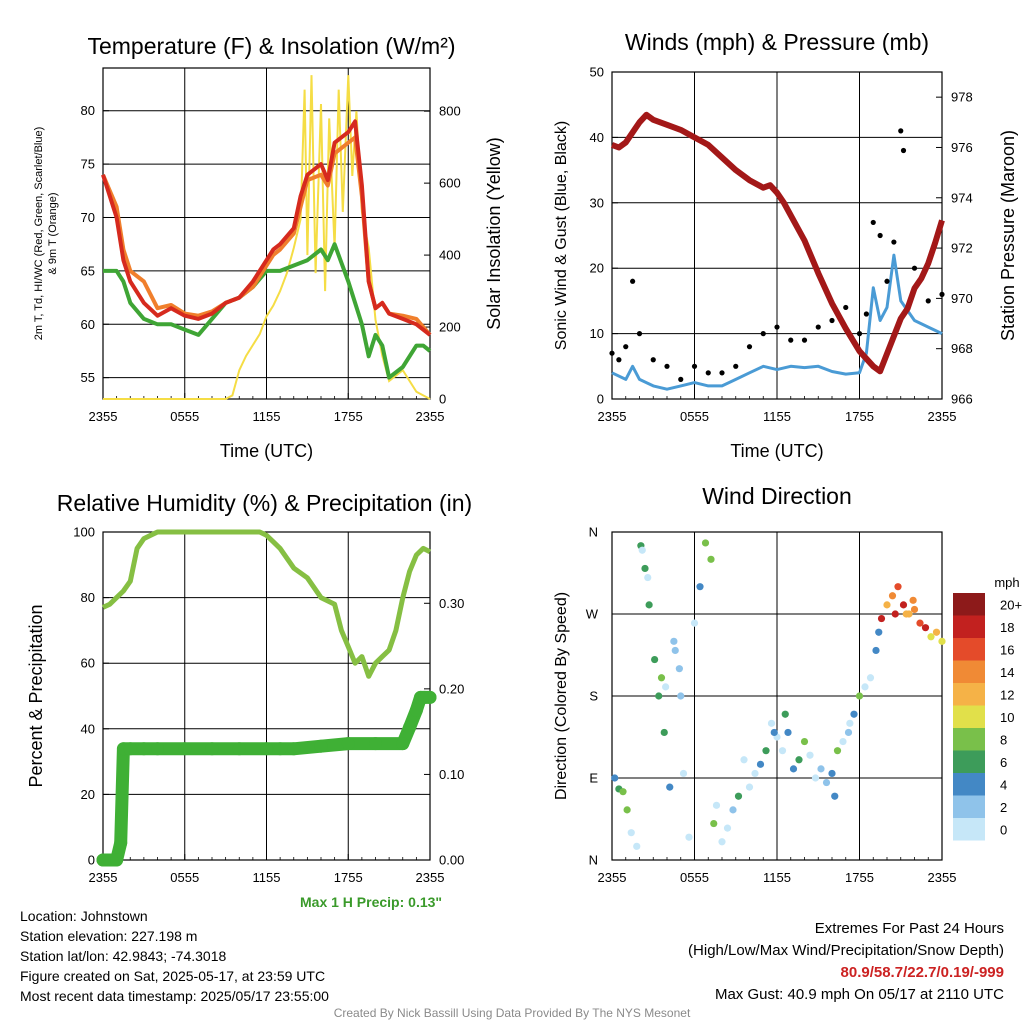 Image resolution: width=1024 pixels, height=1024 pixels. What do you see at coordinates (36, 695) in the screenshot?
I see `y-axis-label: Percent & Precipitation` at bounding box center [36, 695].